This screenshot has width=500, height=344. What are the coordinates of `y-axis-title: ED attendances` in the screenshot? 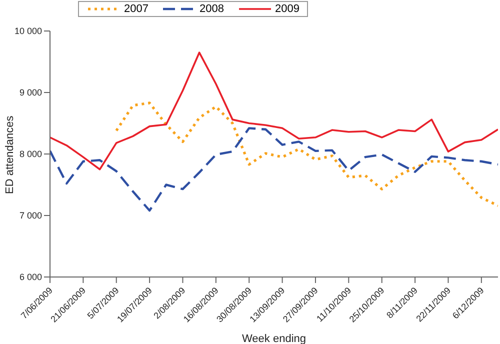 It's located at (10, 154).